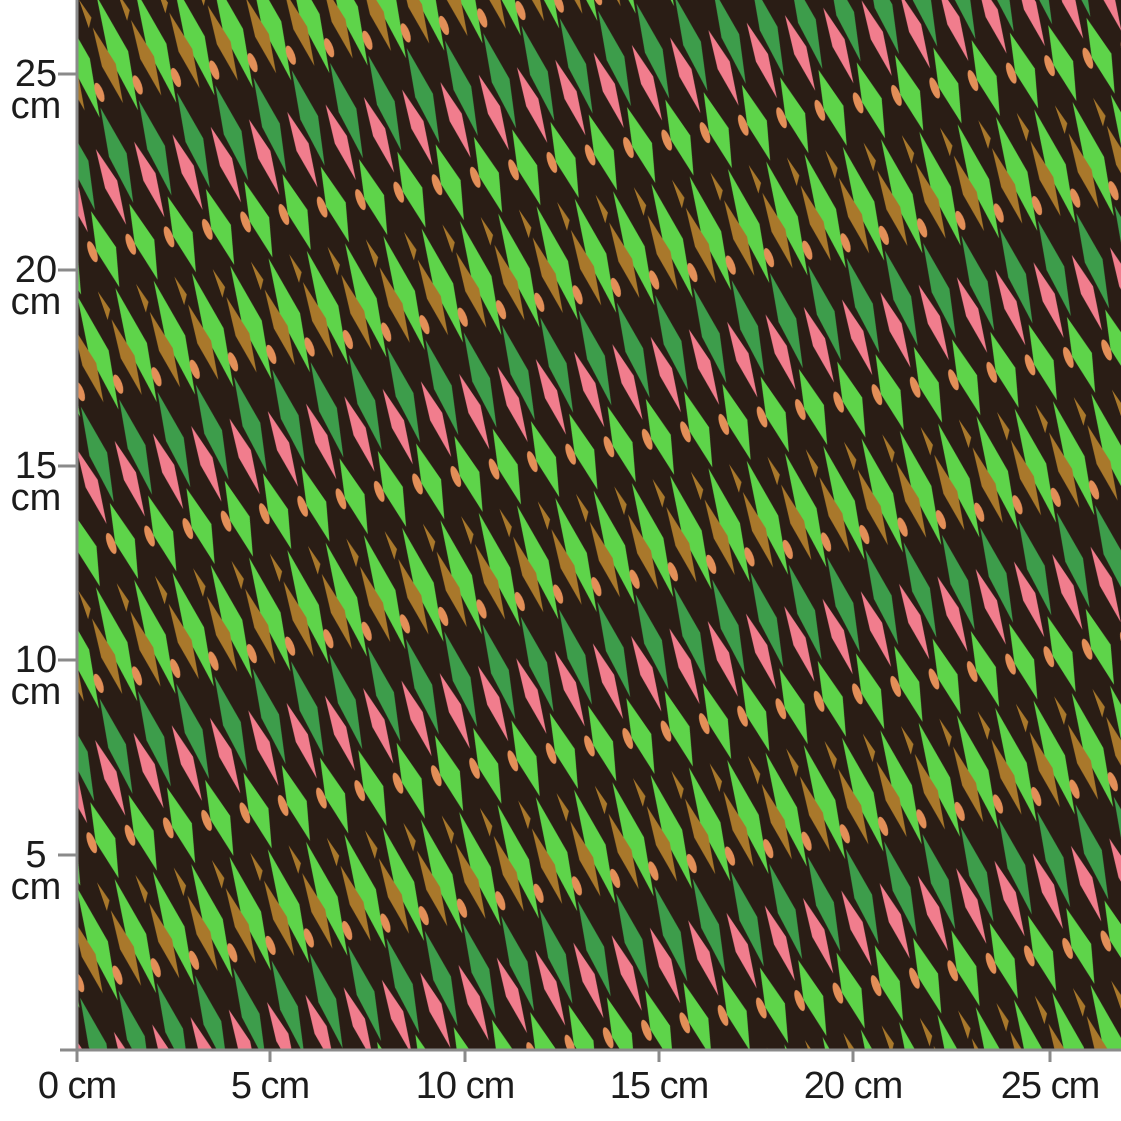 Image resolution: width=1121 pixels, height=1121 pixels. I want to click on y-ruler-label: 20 cm, so click(36, 286).